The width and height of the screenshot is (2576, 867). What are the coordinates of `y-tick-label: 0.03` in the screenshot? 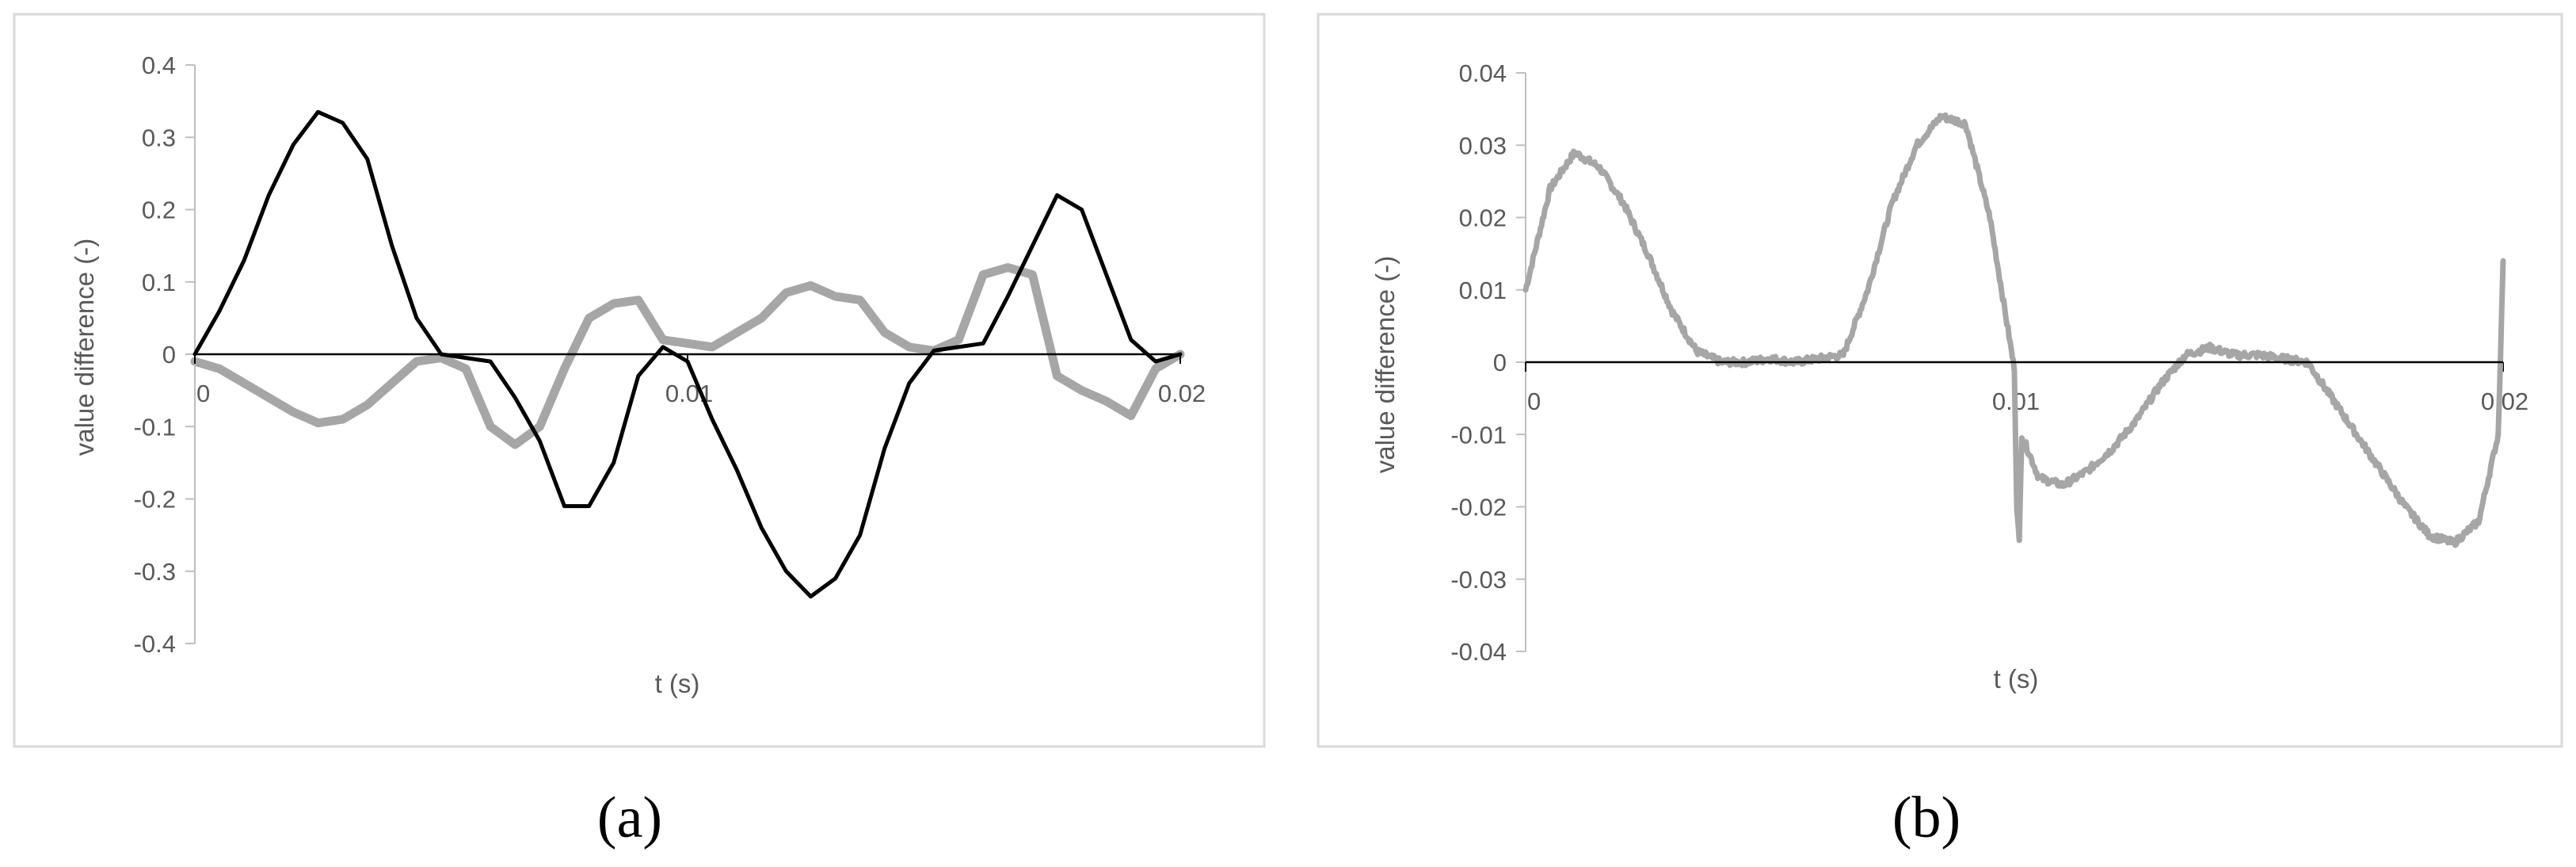 It's located at (1483, 145).